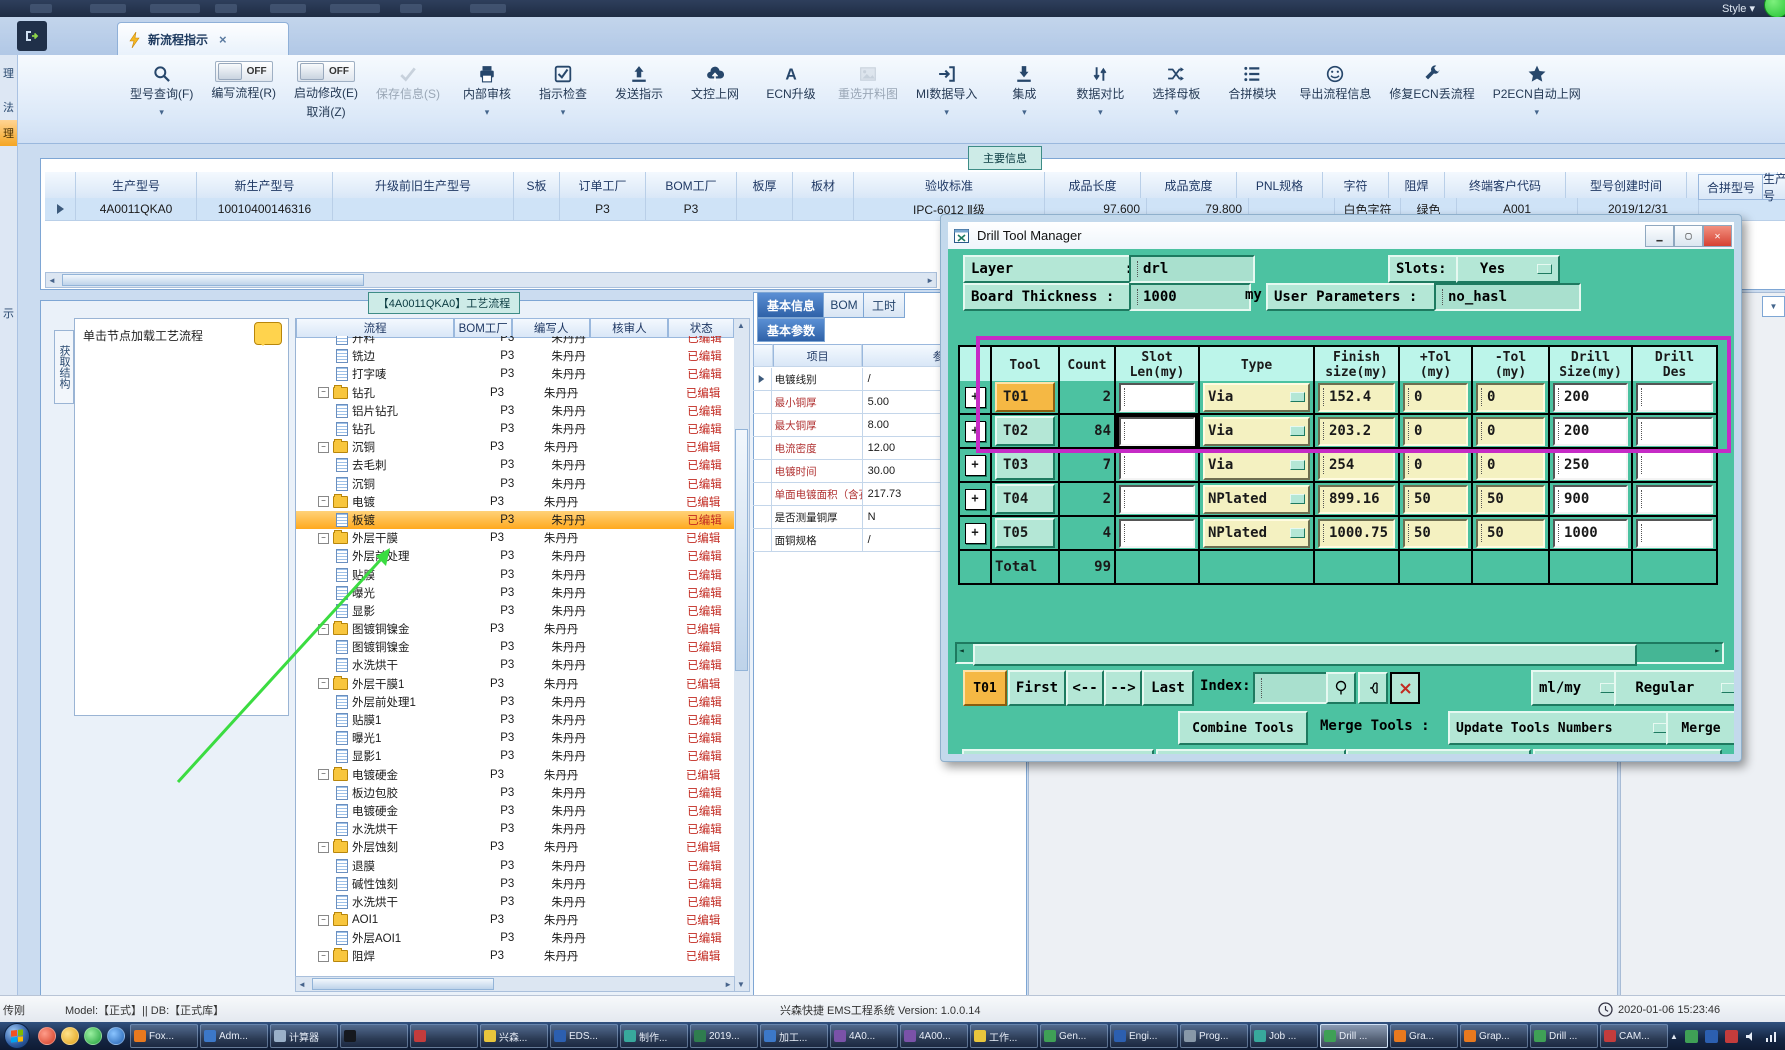 This screenshot has height=1050, width=1785. Describe the element at coordinates (388, 356) in the screenshot. I see `tree-node: 铣边` at that location.